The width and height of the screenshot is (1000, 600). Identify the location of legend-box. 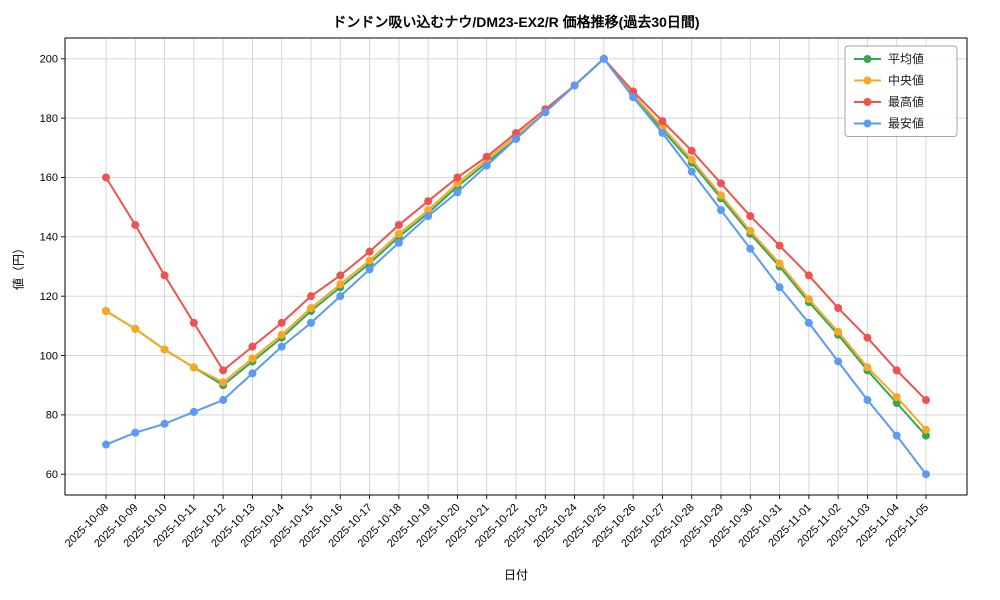
(901, 91).